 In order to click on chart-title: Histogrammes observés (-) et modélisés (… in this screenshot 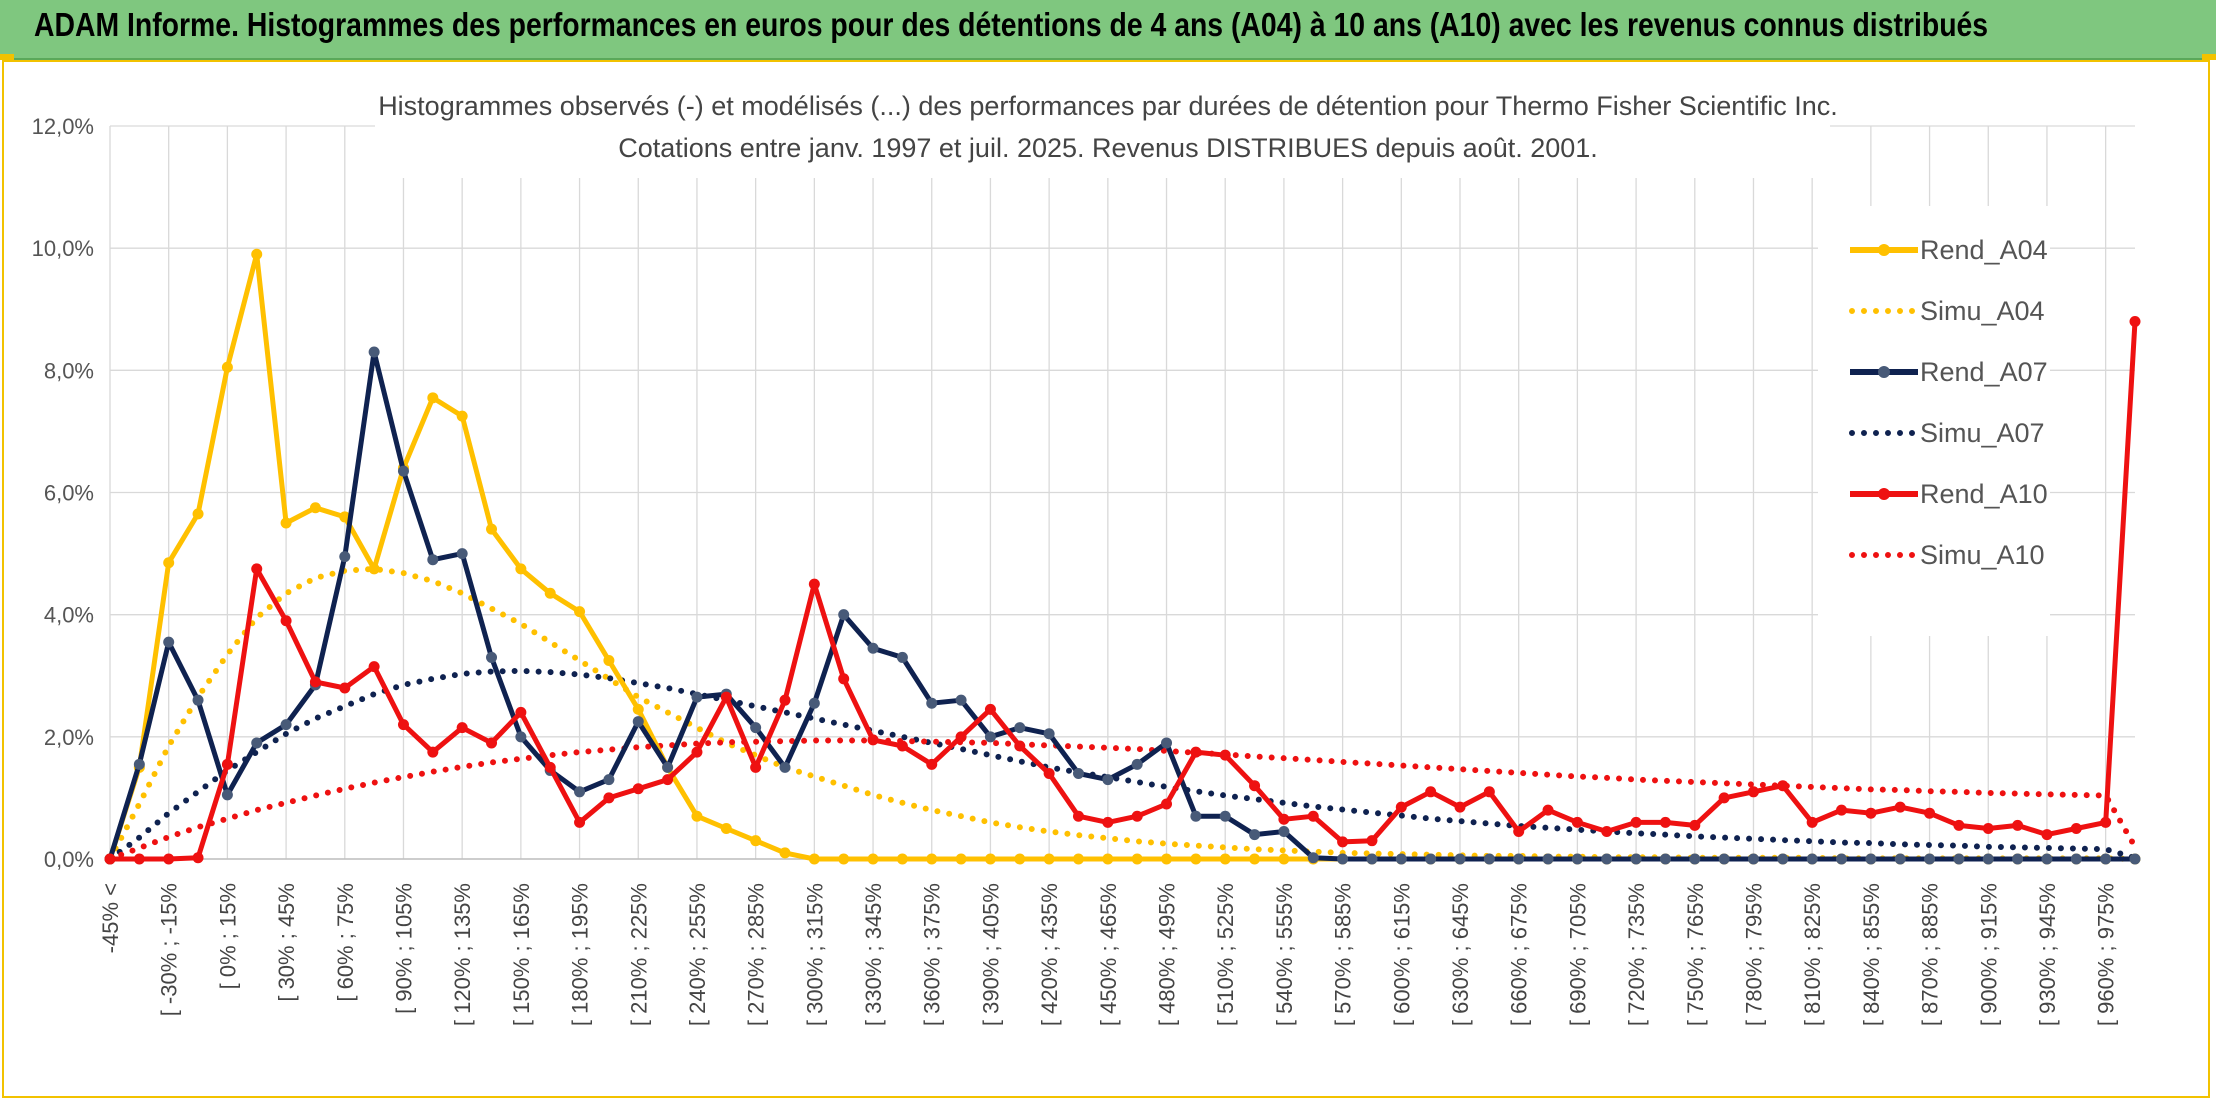, I will do `click(1108, 106)`.